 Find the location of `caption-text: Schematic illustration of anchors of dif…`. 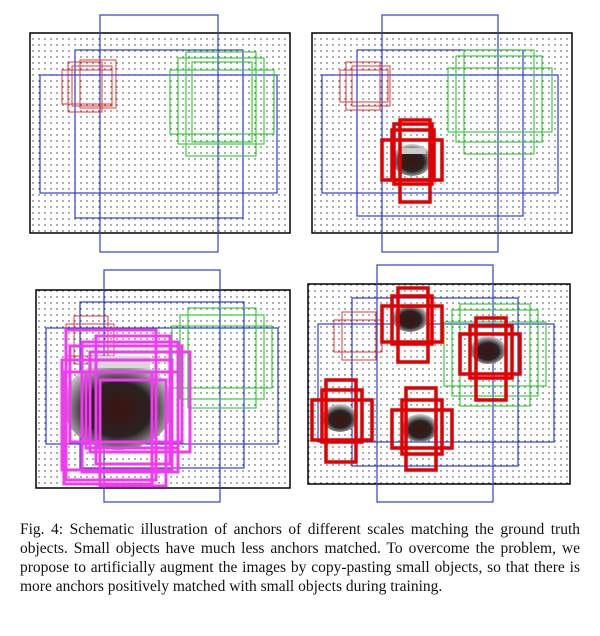

caption-text: Schematic illustration of anchors of dif… is located at coordinates (300, 558).